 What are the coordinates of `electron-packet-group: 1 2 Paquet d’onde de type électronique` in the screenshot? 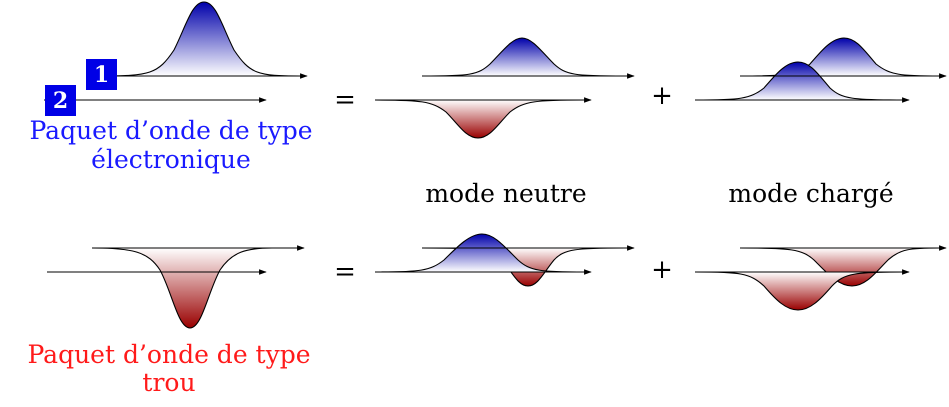 It's located at (171, 87).